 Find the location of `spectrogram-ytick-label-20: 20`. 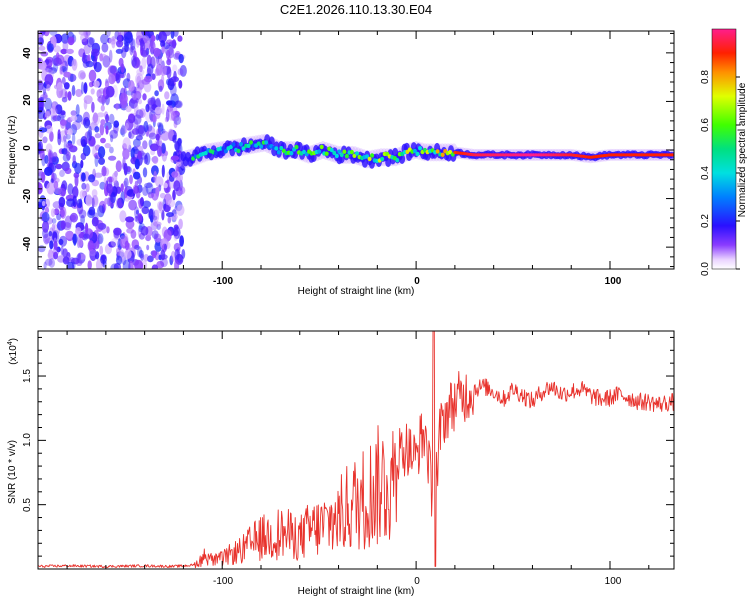

spectrogram-ytick-label-20: 20 is located at coordinates (27, 100).